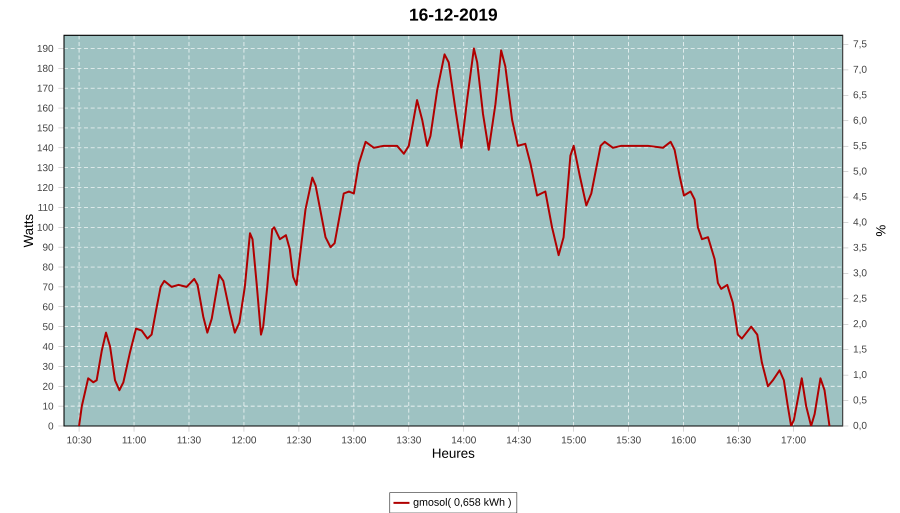  I want to click on y-tick-label: 140, so click(46, 148).